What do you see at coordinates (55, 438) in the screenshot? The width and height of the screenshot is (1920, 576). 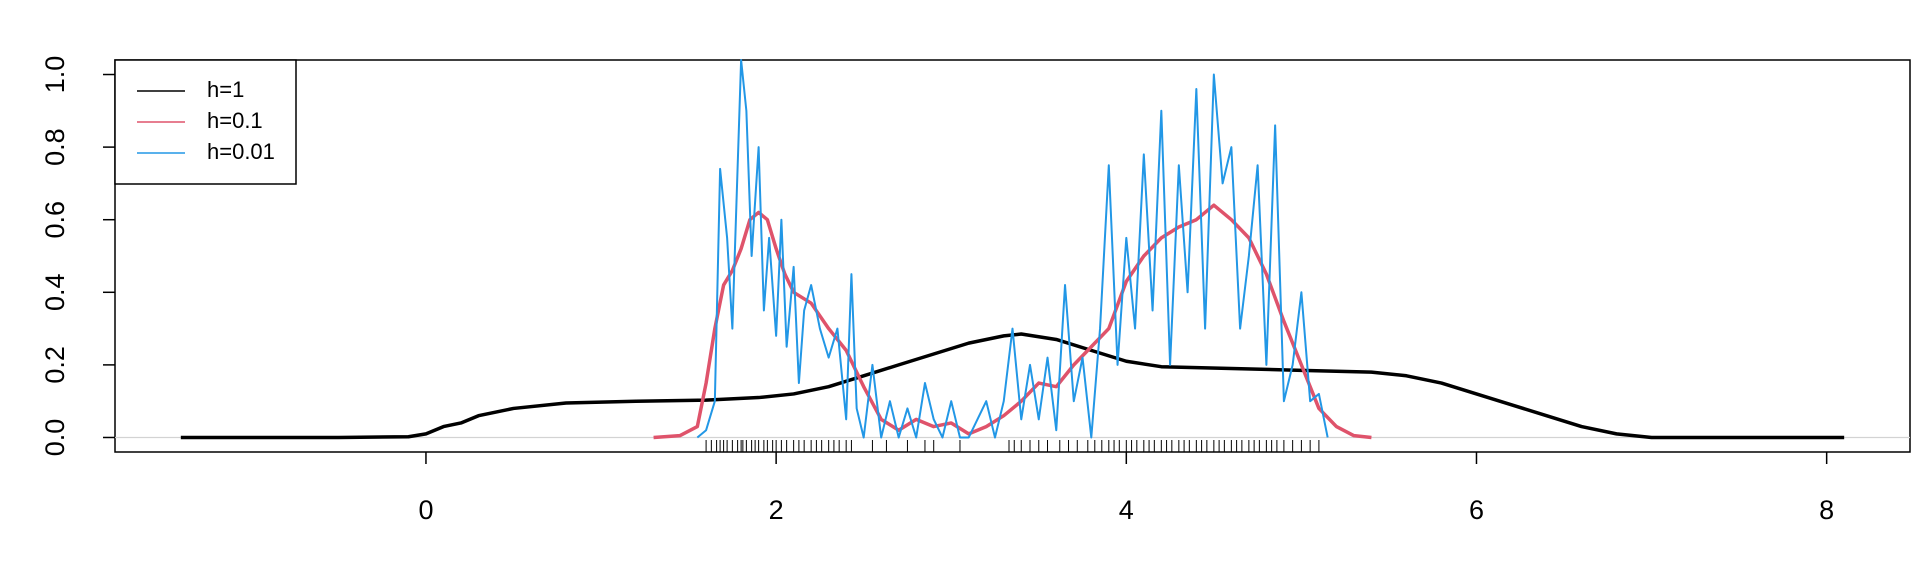 I see `y-tick-label: 0.0` at bounding box center [55, 438].